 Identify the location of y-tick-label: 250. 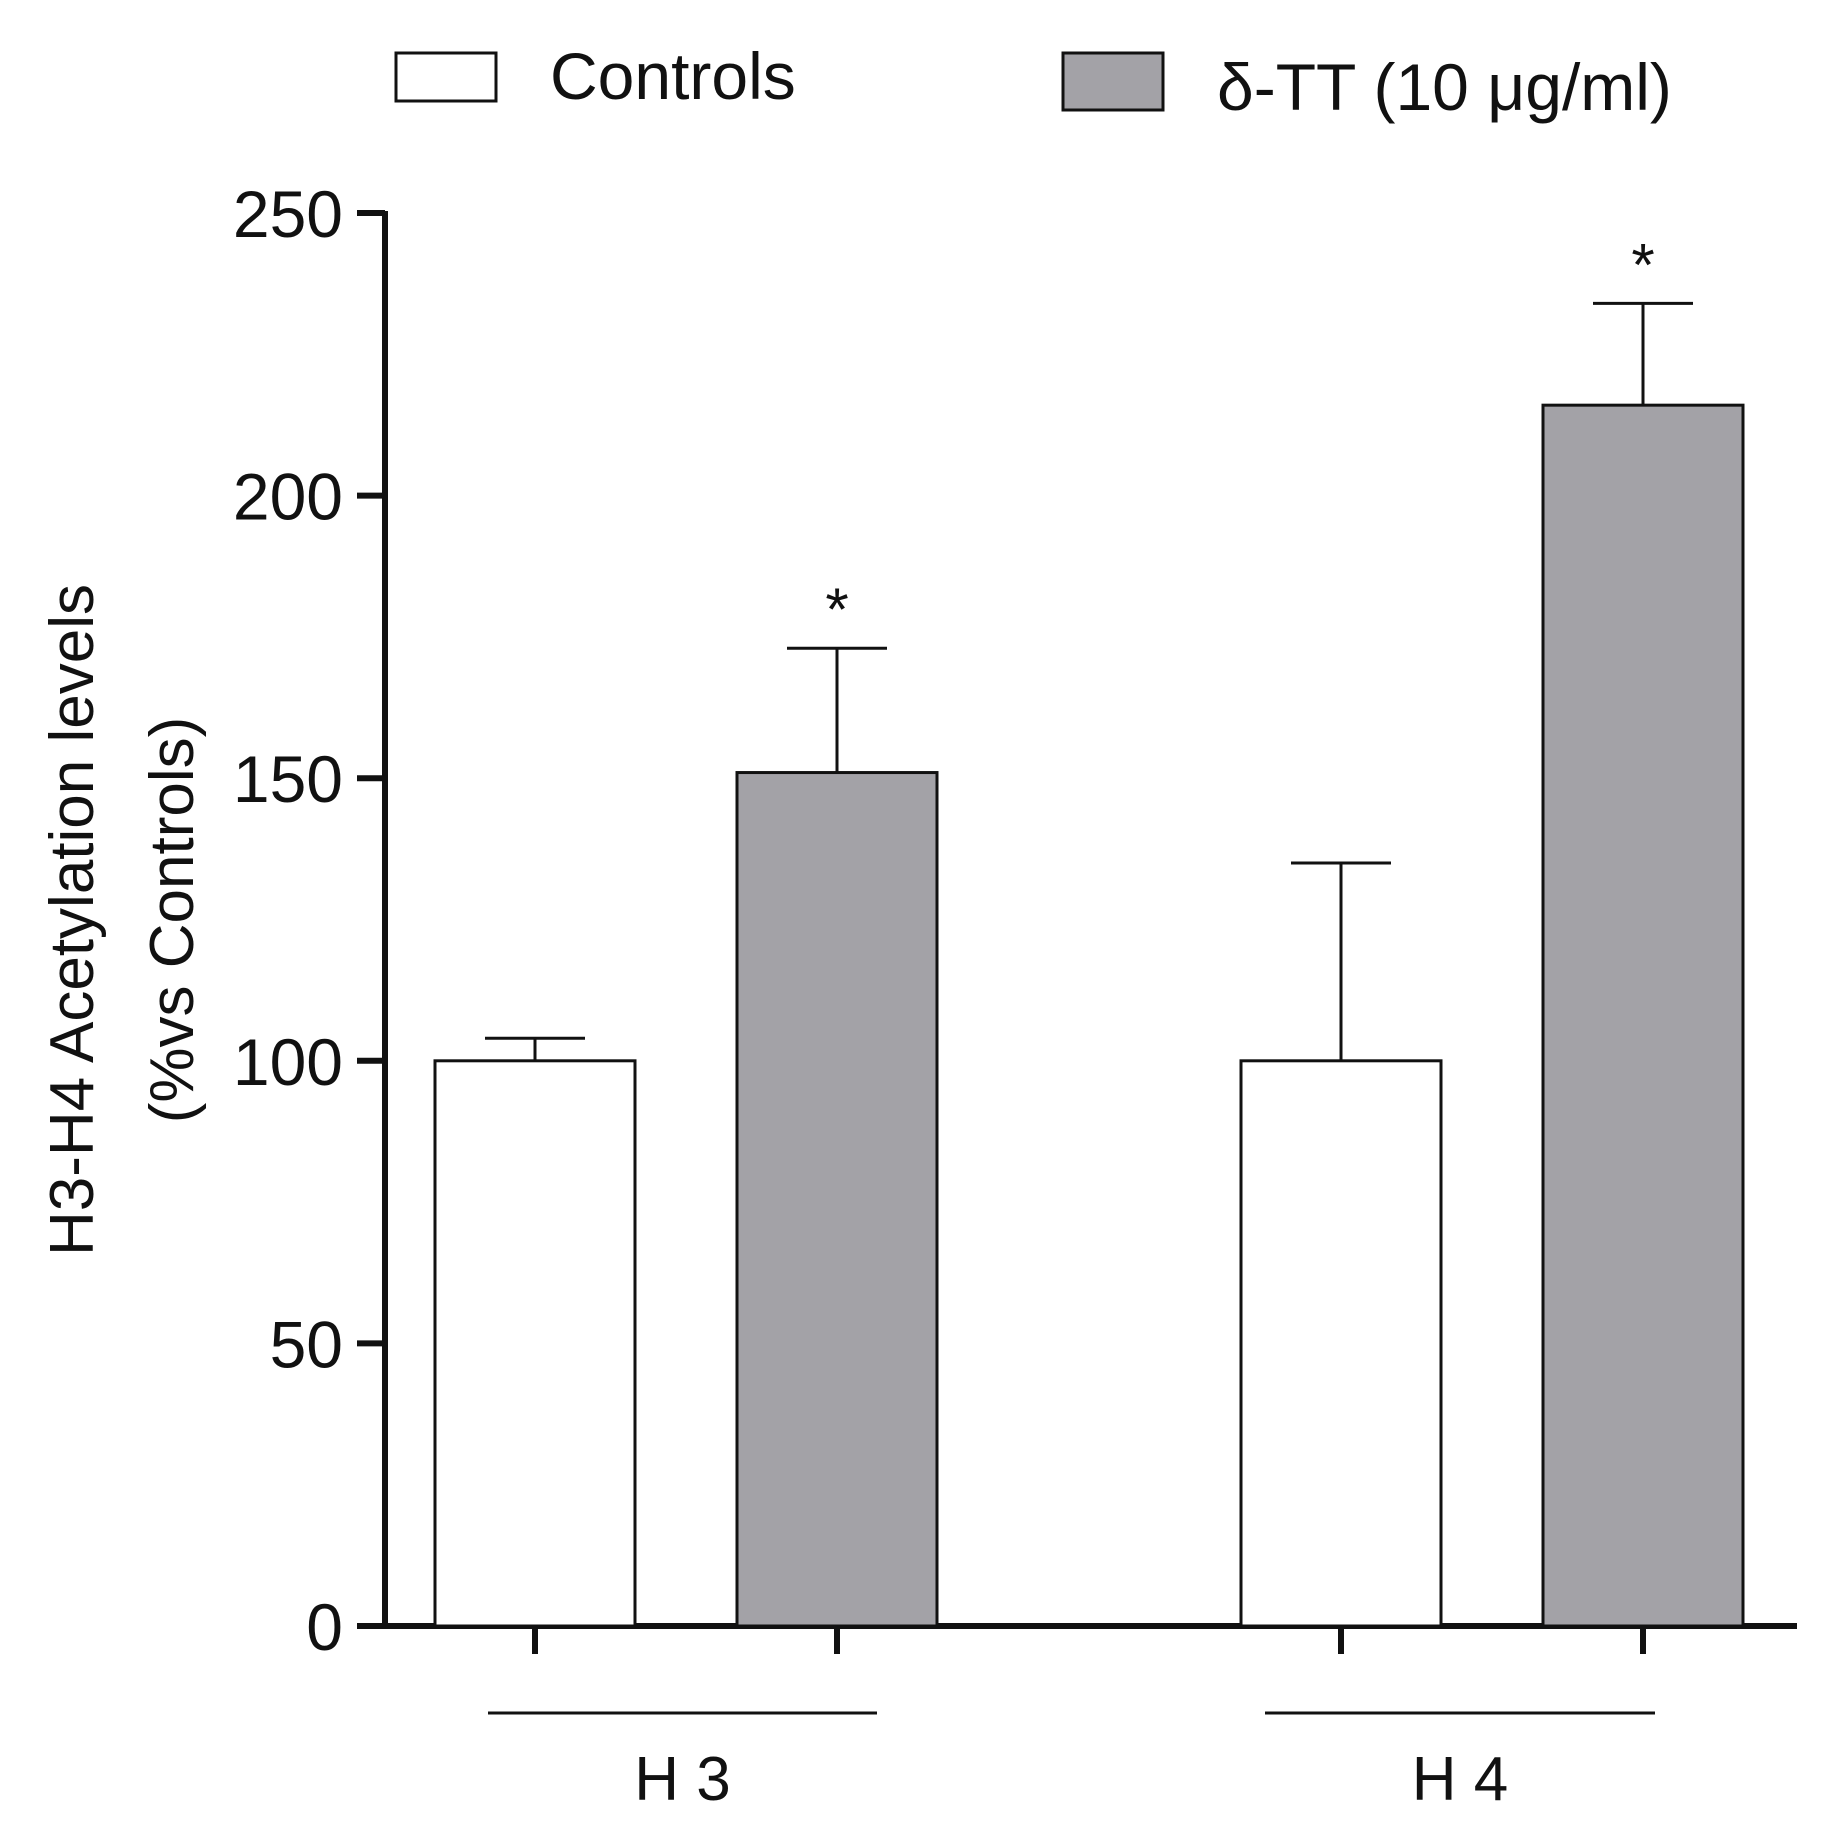
(288, 214).